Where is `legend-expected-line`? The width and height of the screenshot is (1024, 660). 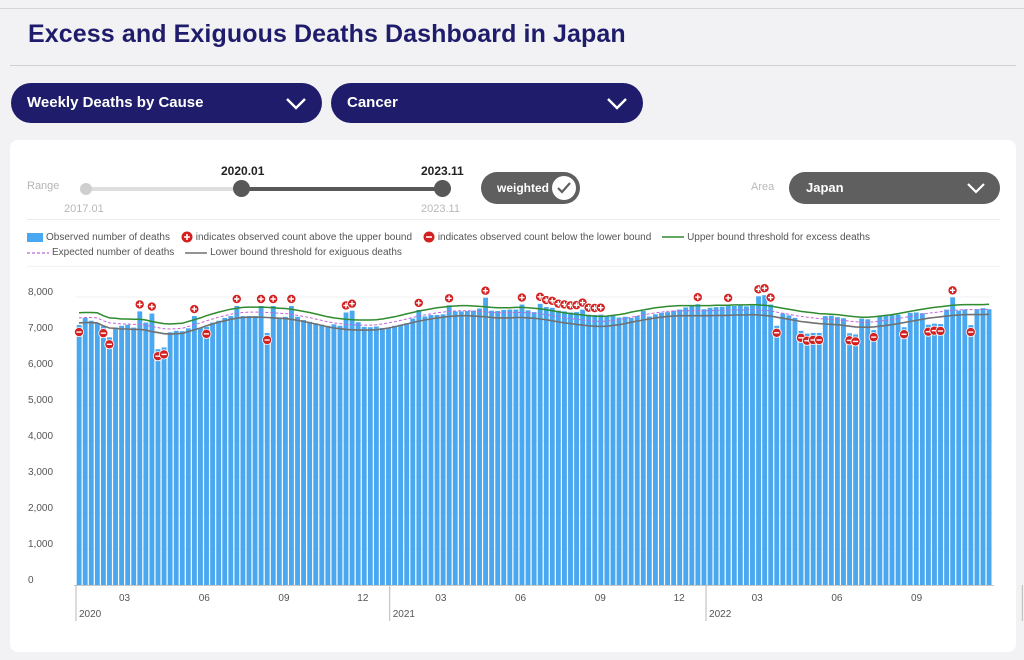 legend-expected-line is located at coordinates (38, 252).